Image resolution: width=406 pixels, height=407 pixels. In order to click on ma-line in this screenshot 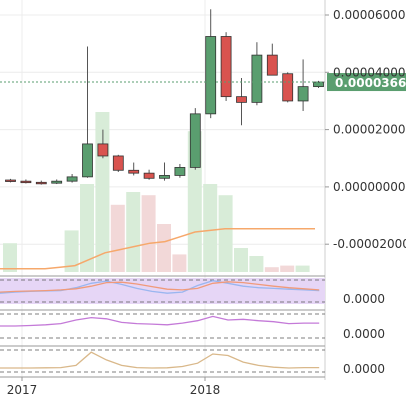, I will do `click(157, 249)`.